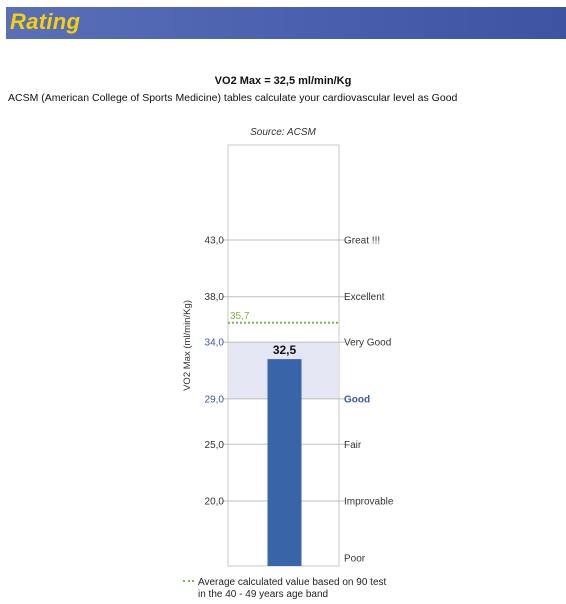 Image resolution: width=566 pixels, height=604 pixels. I want to click on category-label: Poor, so click(355, 558).